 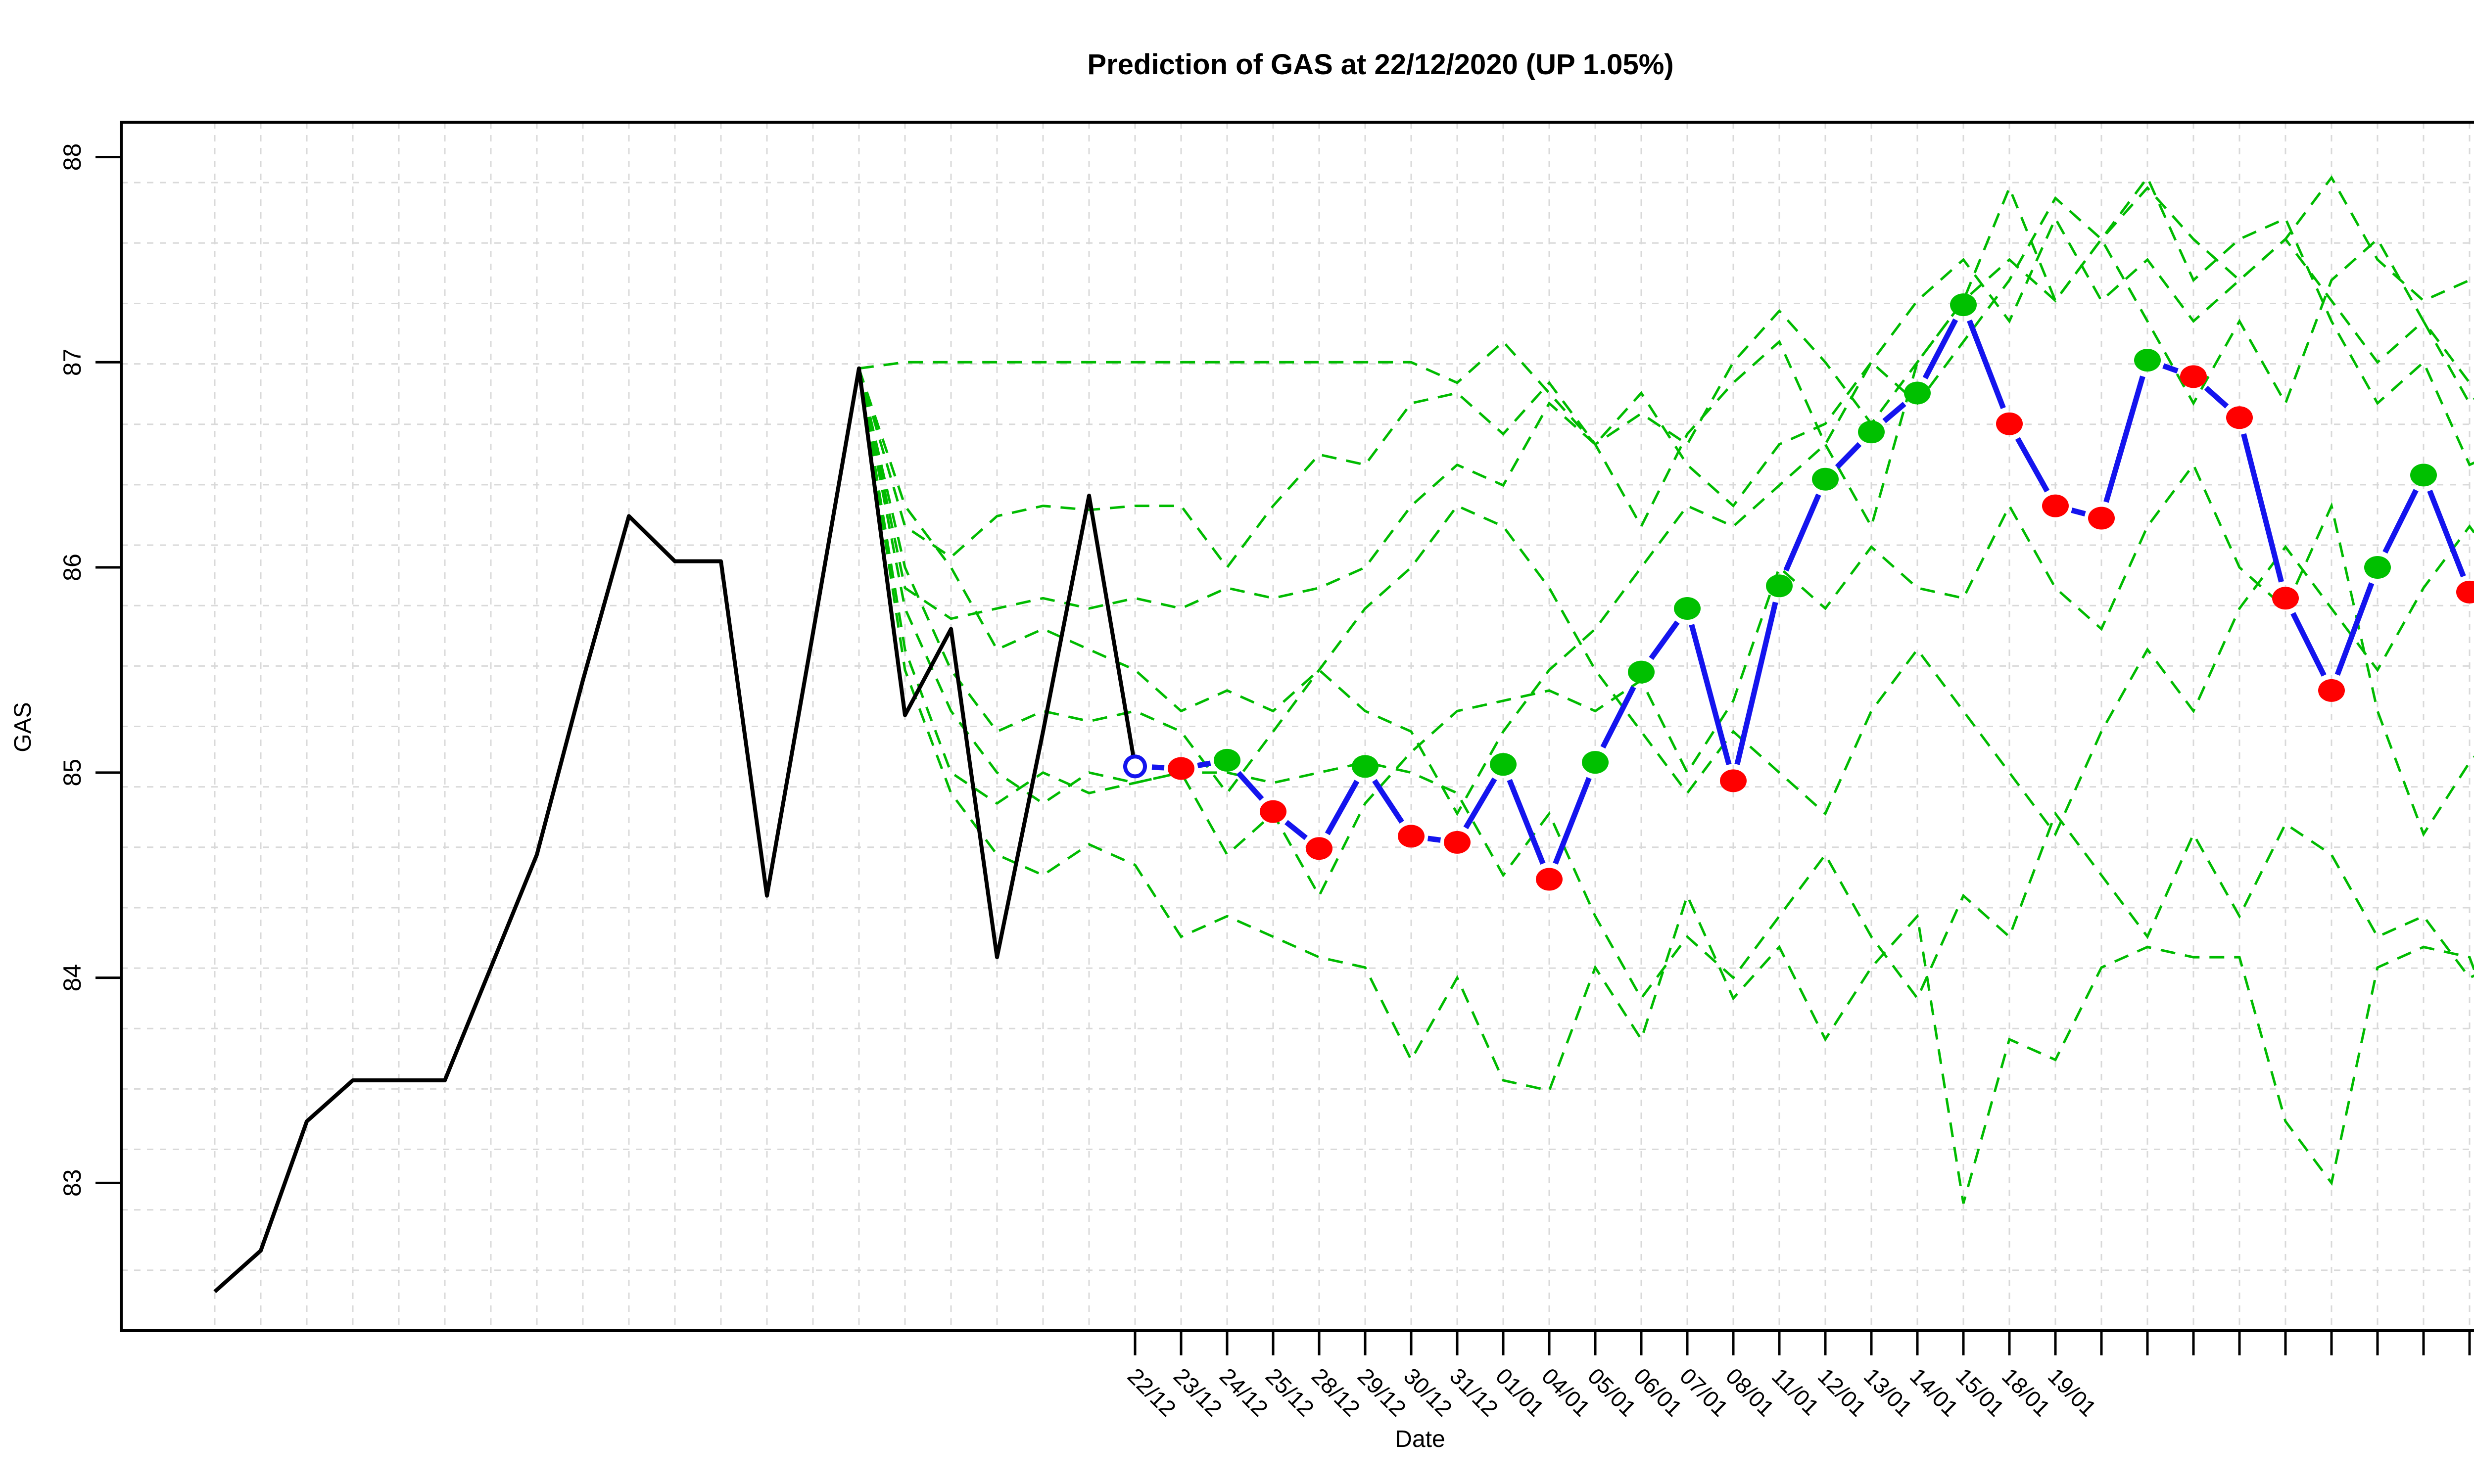 I want to click on x-tick-label: 01/01, so click(x=1520, y=1392).